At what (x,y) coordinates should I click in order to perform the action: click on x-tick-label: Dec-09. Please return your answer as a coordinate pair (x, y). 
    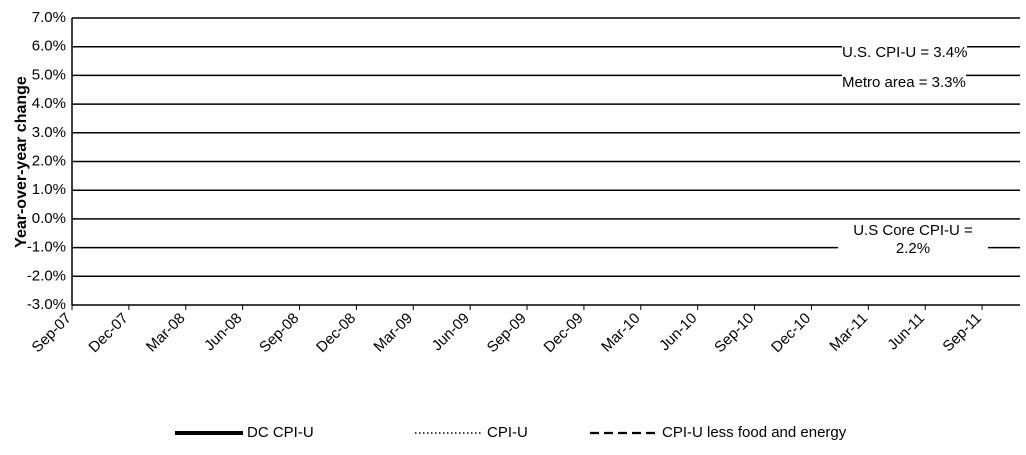
    Looking at the image, I should click on (564, 333).